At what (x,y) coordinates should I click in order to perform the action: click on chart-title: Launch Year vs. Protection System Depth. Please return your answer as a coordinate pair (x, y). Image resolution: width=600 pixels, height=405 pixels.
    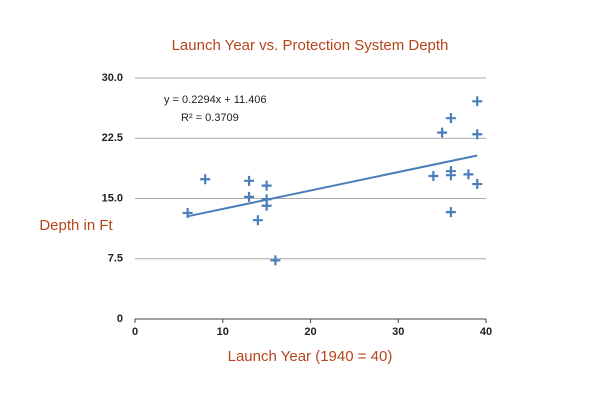
    Looking at the image, I should click on (310, 45).